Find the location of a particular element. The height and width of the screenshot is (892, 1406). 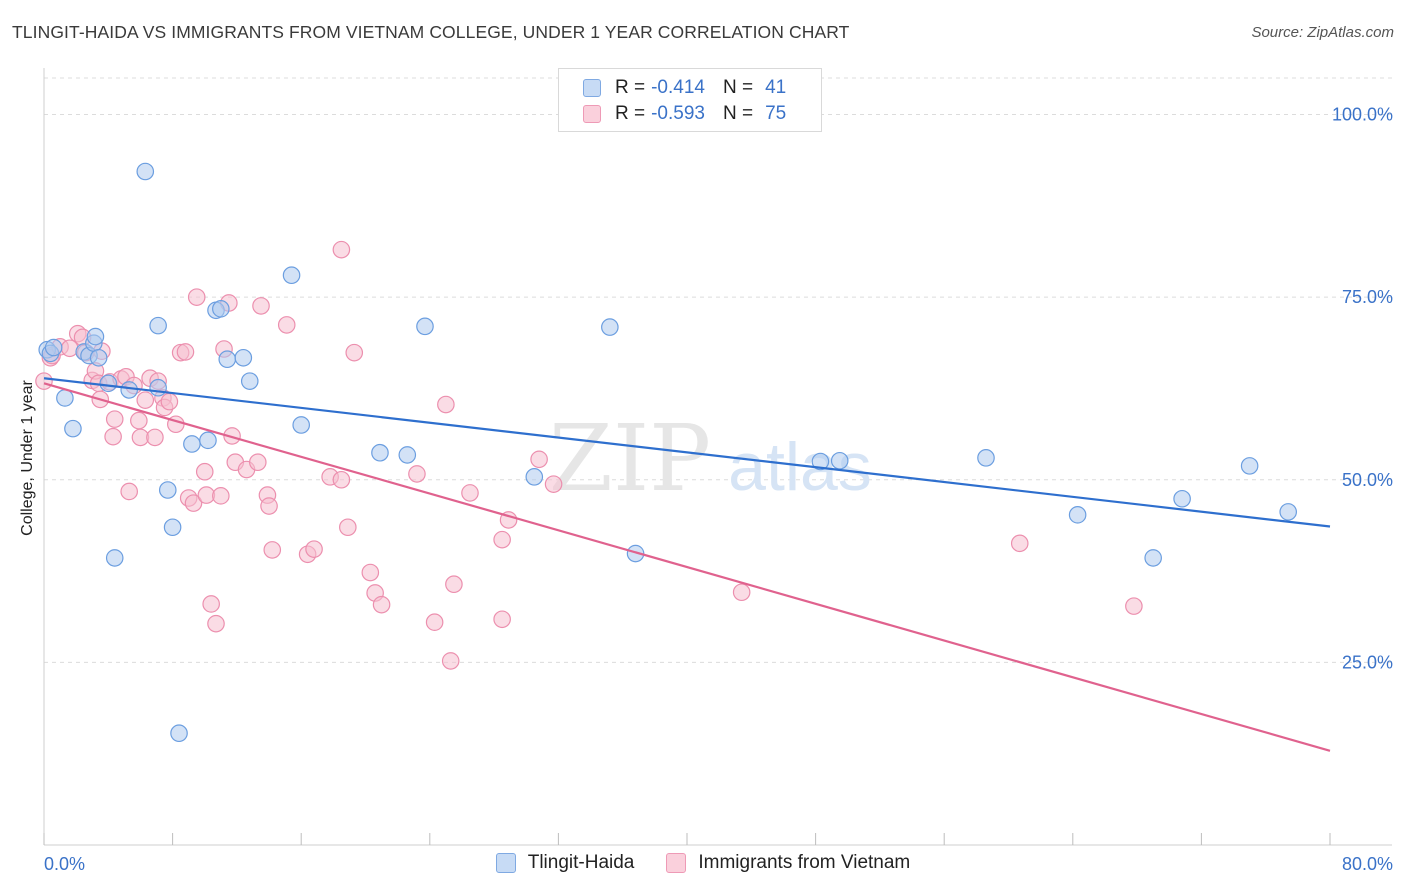

legend-label-vietnam: Immigrants from Vietnam is located at coordinates (804, 862).